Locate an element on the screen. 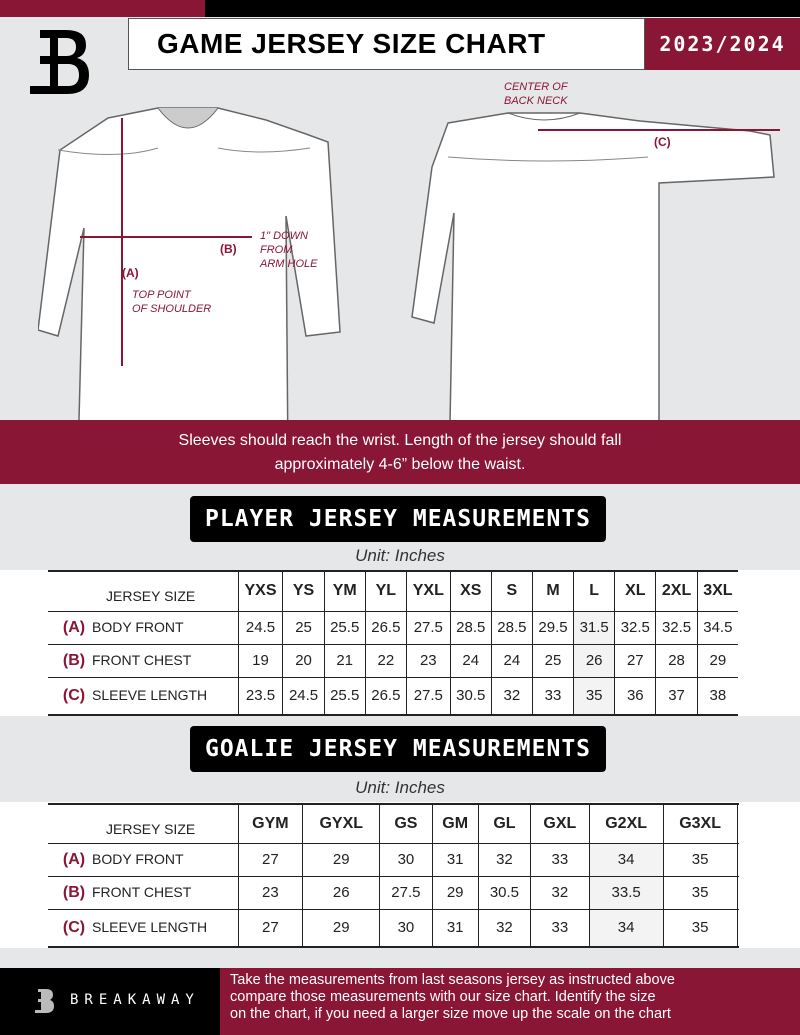 This screenshot has height=1035, width=800. size-header-XL: XL is located at coordinates (635, 590).